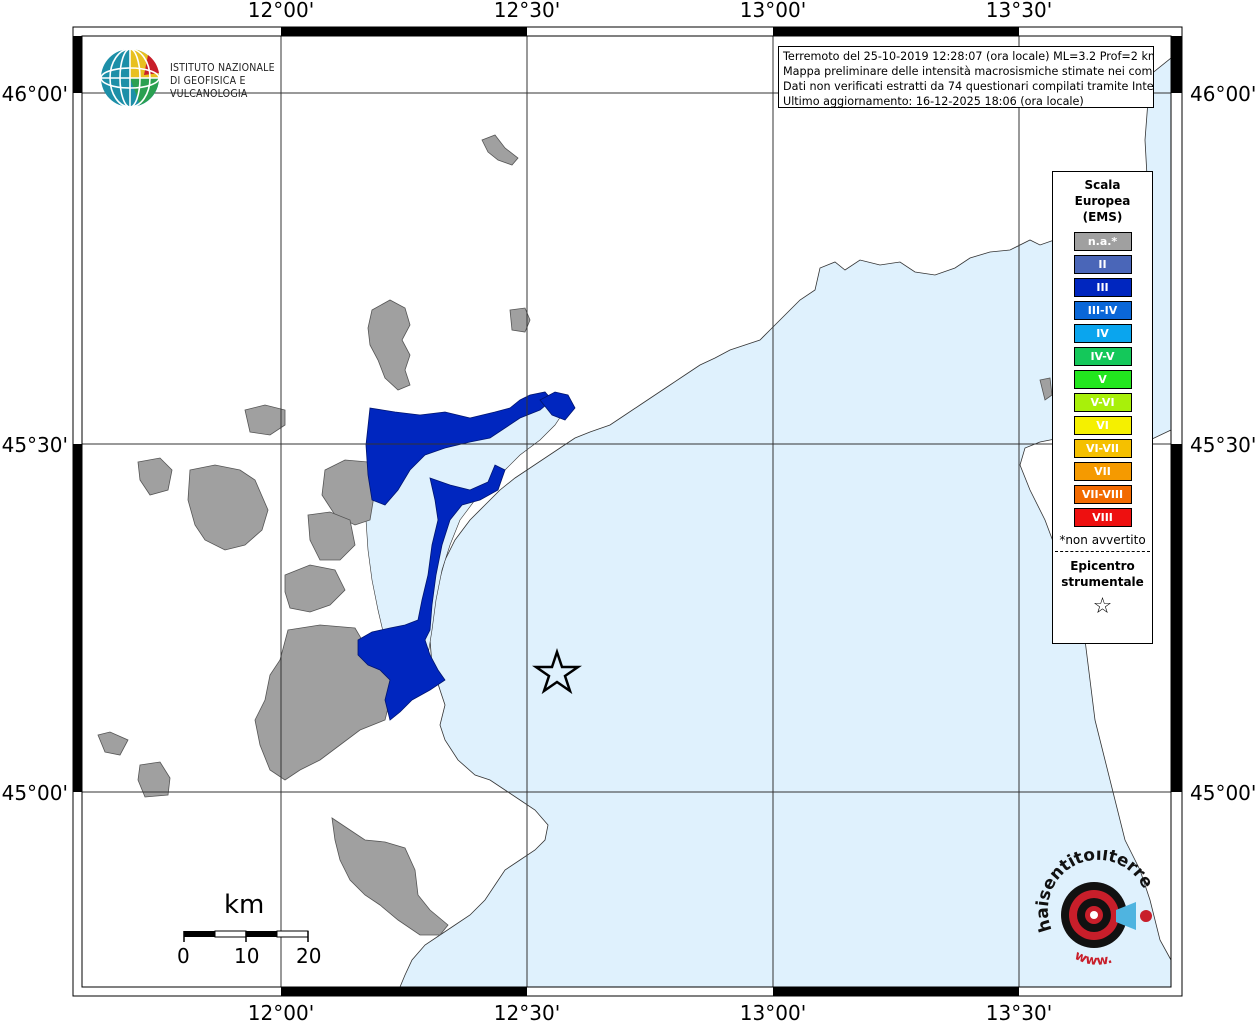 This screenshot has width=1255, height=1024. What do you see at coordinates (1222, 793) in the screenshot?
I see `lat-label-right-3: 45°00'` at bounding box center [1222, 793].